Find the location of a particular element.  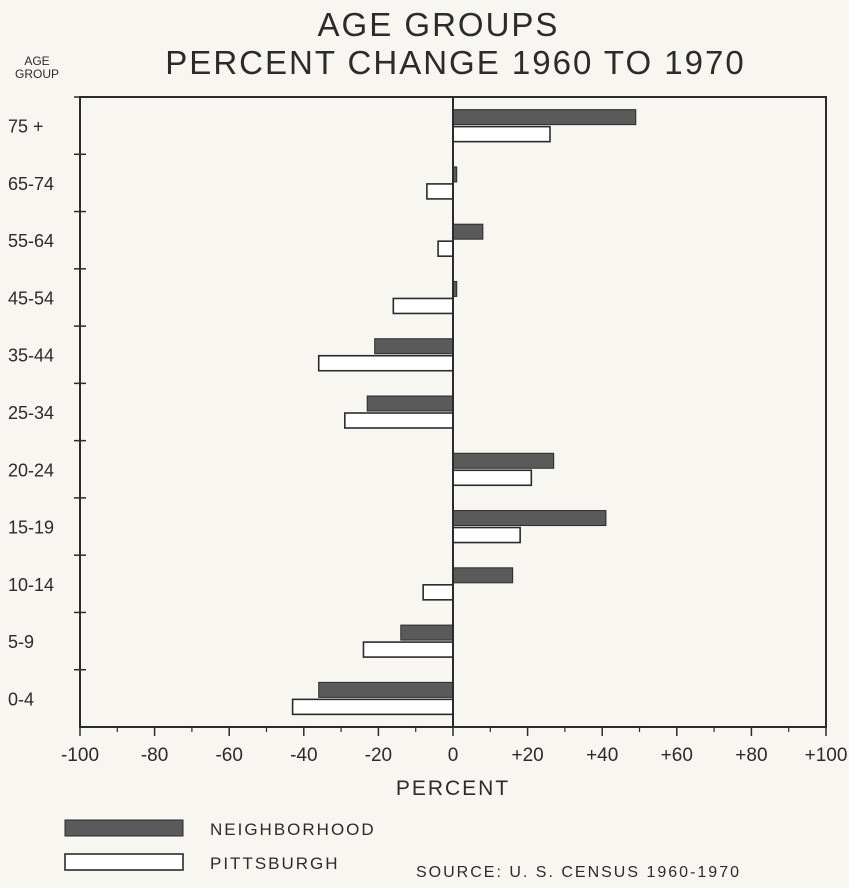

legend-swatch-pittsburgh is located at coordinates (124, 862).